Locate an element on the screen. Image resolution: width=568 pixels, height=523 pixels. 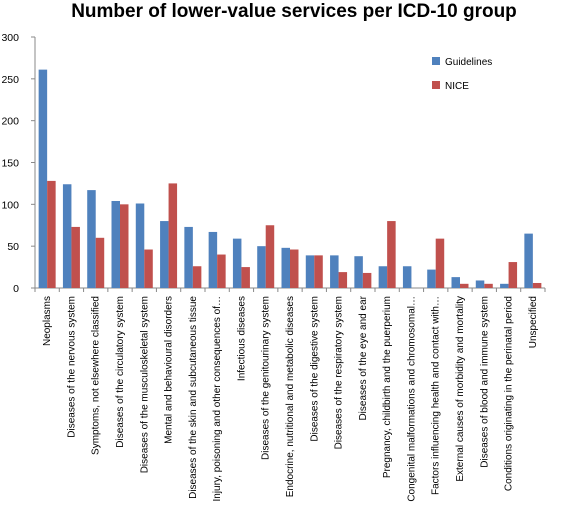
category-label: Diseases of blood and immune system is located at coordinates (484, 382).